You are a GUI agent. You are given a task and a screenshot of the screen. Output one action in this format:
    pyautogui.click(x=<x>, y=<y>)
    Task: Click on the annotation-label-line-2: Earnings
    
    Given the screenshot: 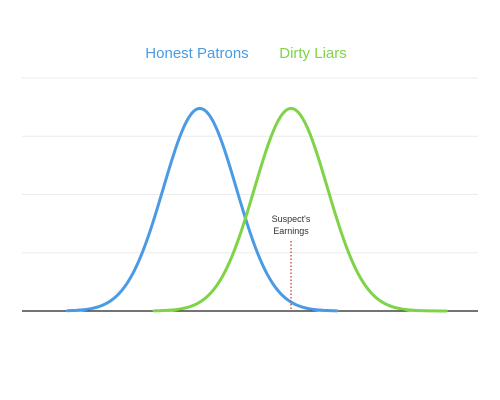 What is the action you would take?
    pyautogui.click(x=291, y=231)
    